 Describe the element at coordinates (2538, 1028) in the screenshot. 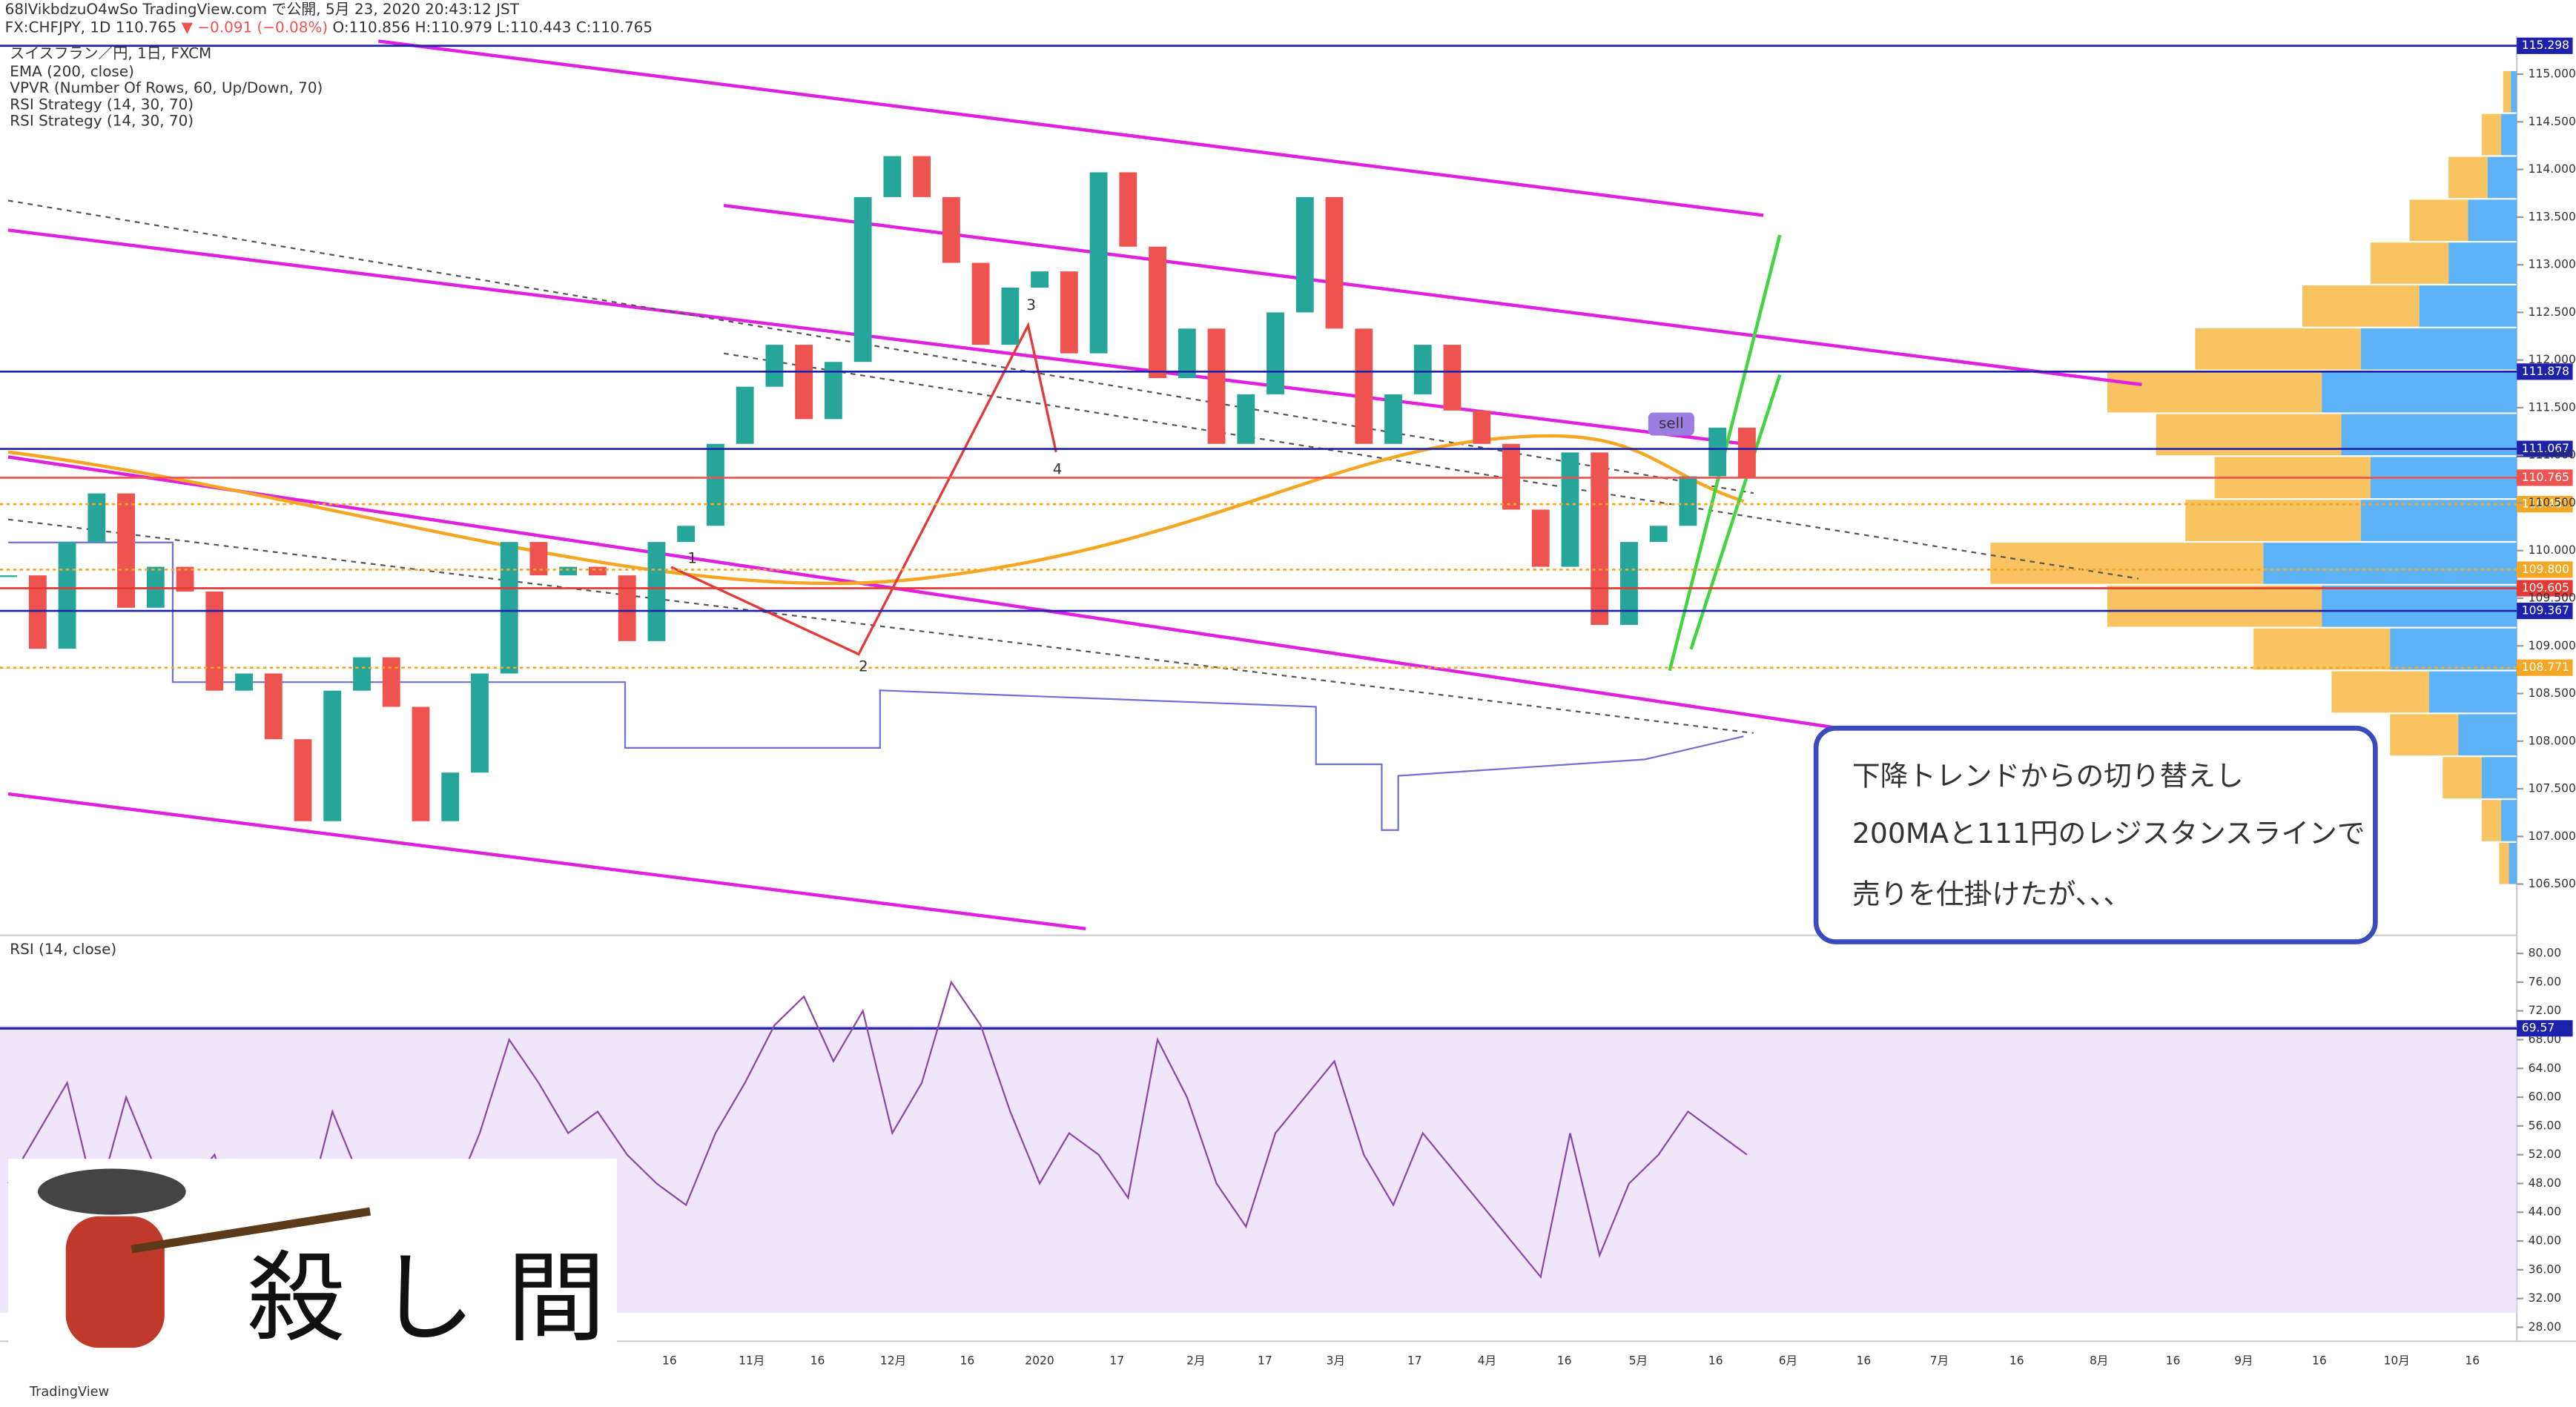

I see `rsi-tag-label: 69.57` at that location.